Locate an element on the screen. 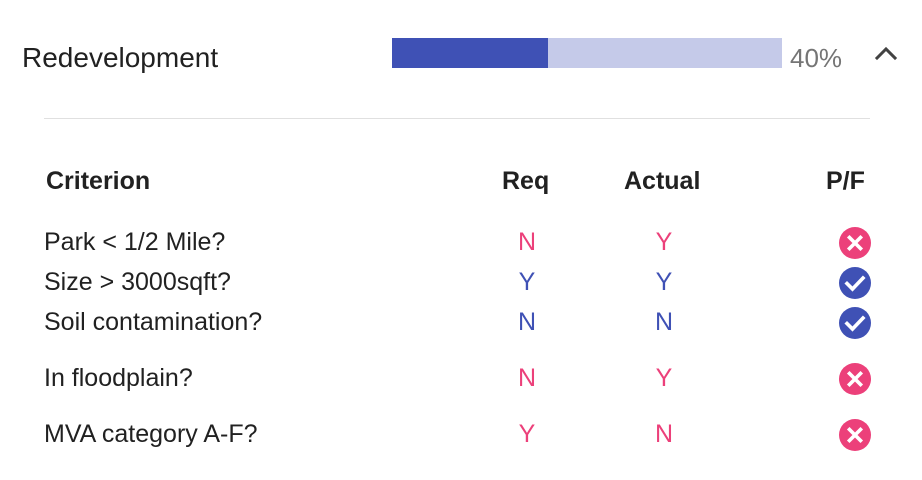 This screenshot has width=922, height=480. table-row: MVA category A-F? Y N is located at coordinates (461, 434).